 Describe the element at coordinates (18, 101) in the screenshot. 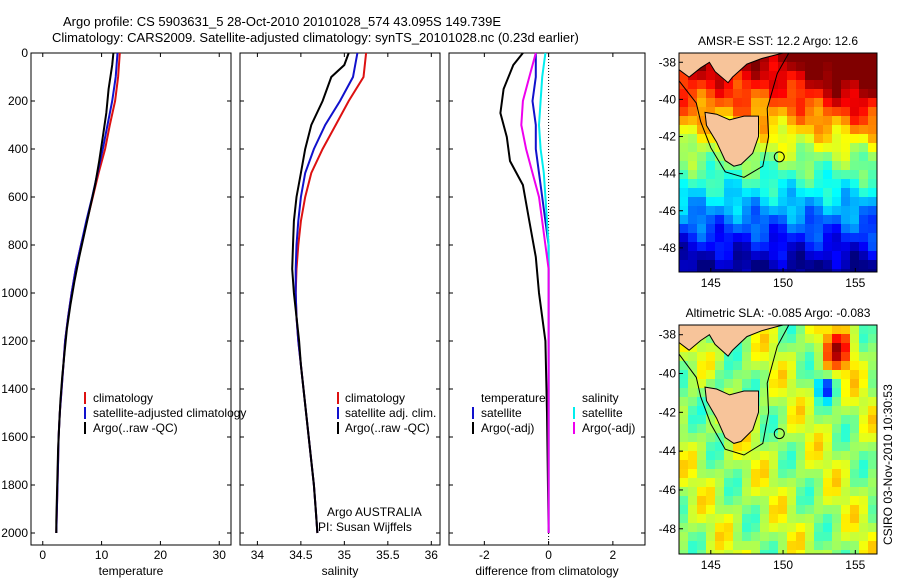

I see `y-tick-label: 200` at that location.